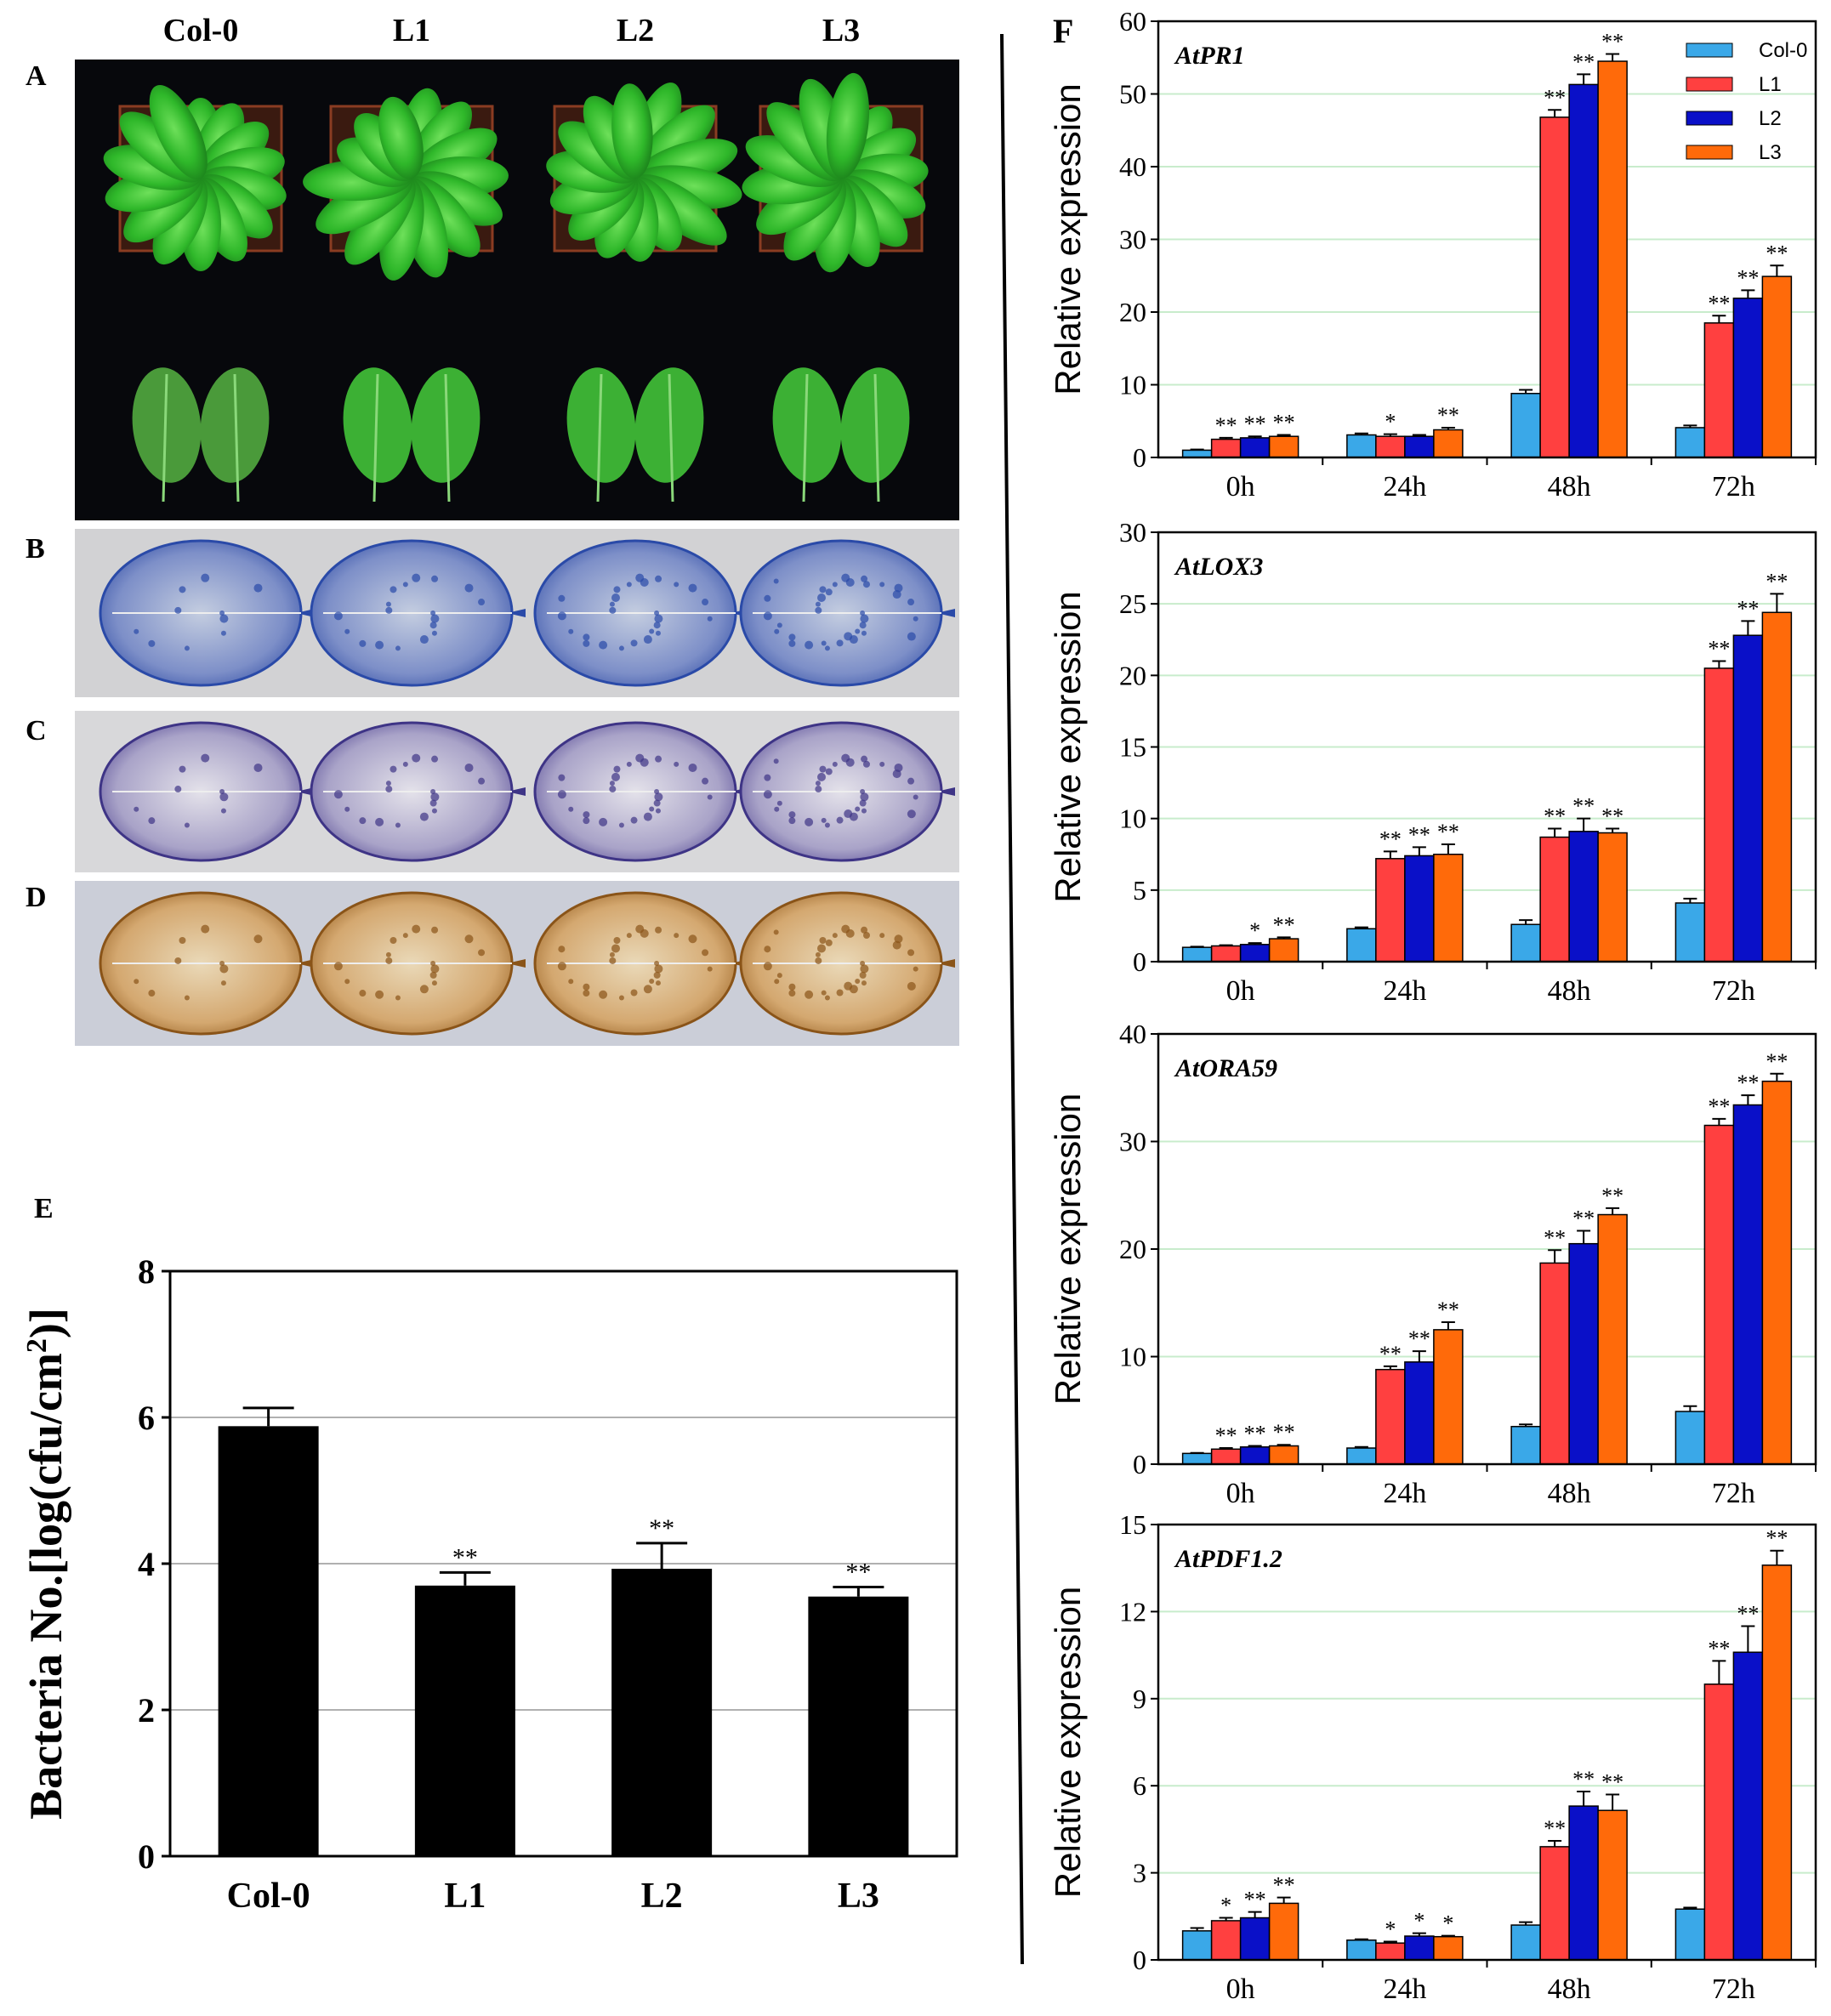 This screenshot has height=2016, width=1831. I want to click on x-tick-label: L1, so click(465, 1896).